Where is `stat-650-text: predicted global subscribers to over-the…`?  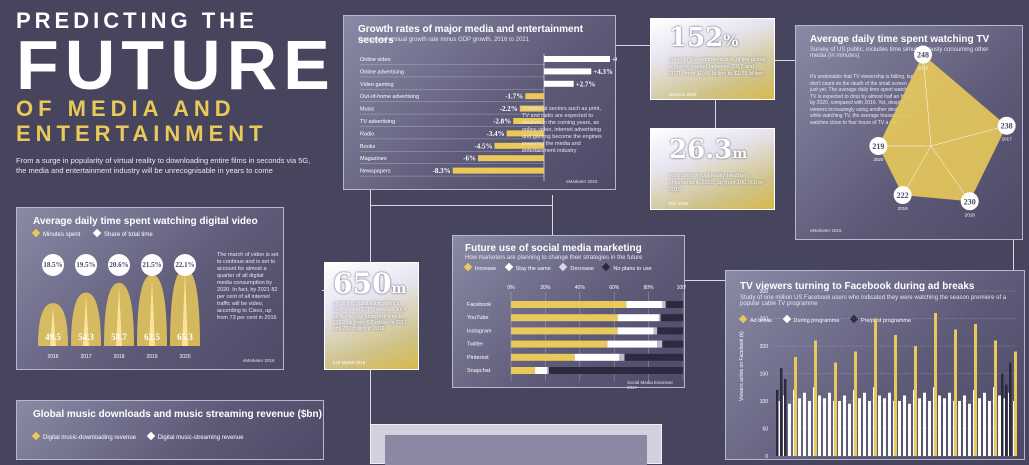
stat-650-text: predicted global subscribers to over-the… is located at coordinates (370, 317).